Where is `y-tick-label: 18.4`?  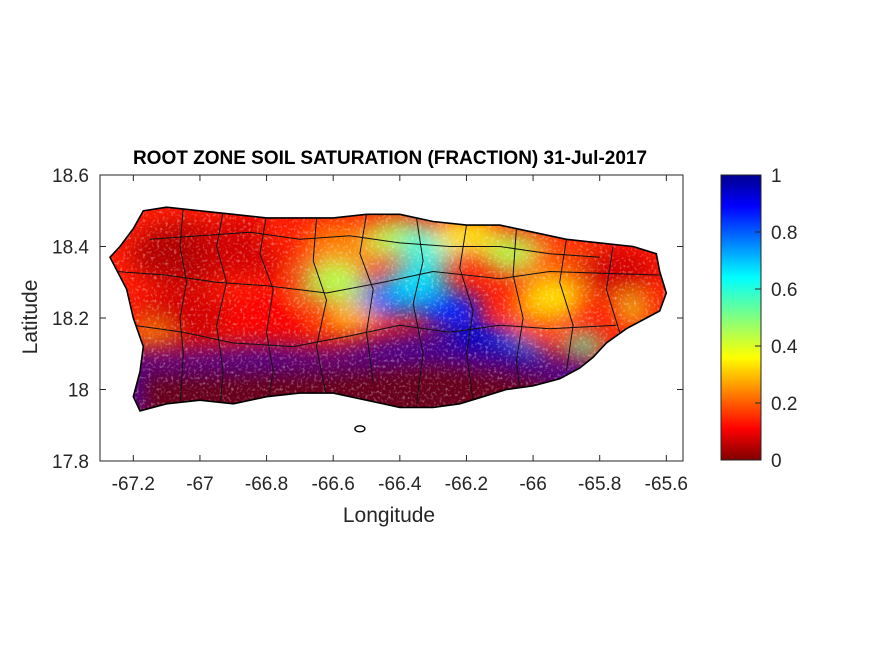 y-tick-label: 18.4 is located at coordinates (70, 248).